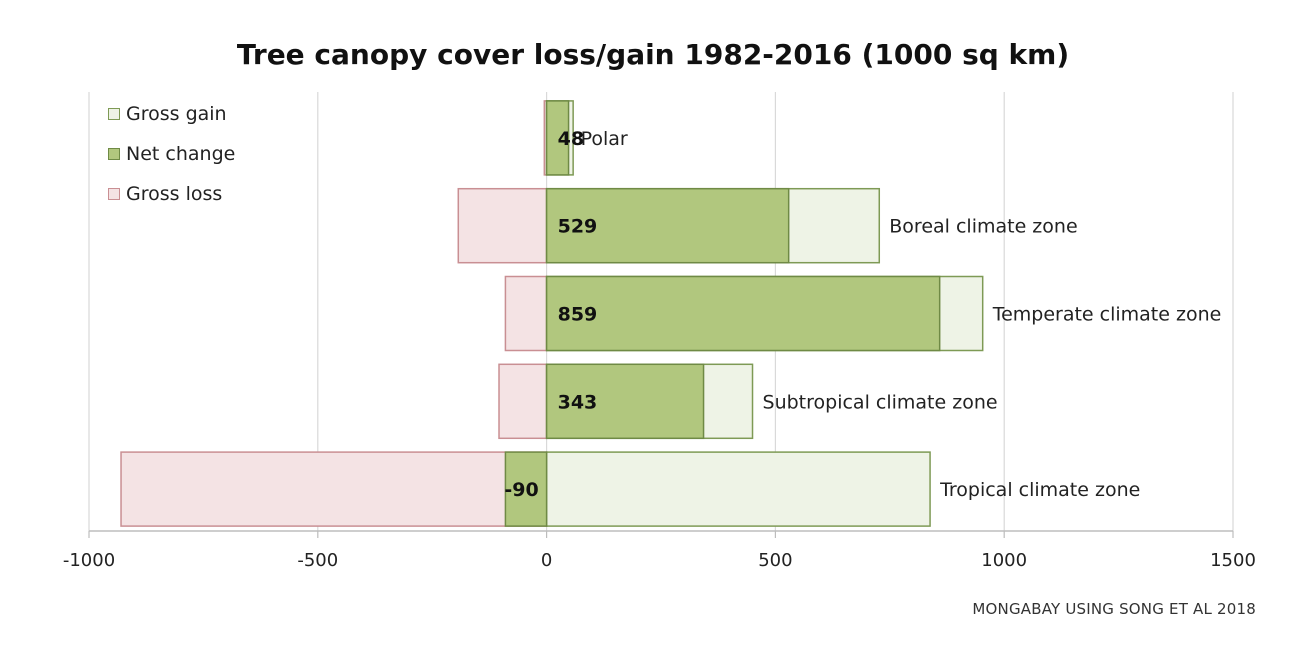  What do you see at coordinates (625, 401) in the screenshot?
I see `bar-net-change-subtropical-climate-zone` at bounding box center [625, 401].